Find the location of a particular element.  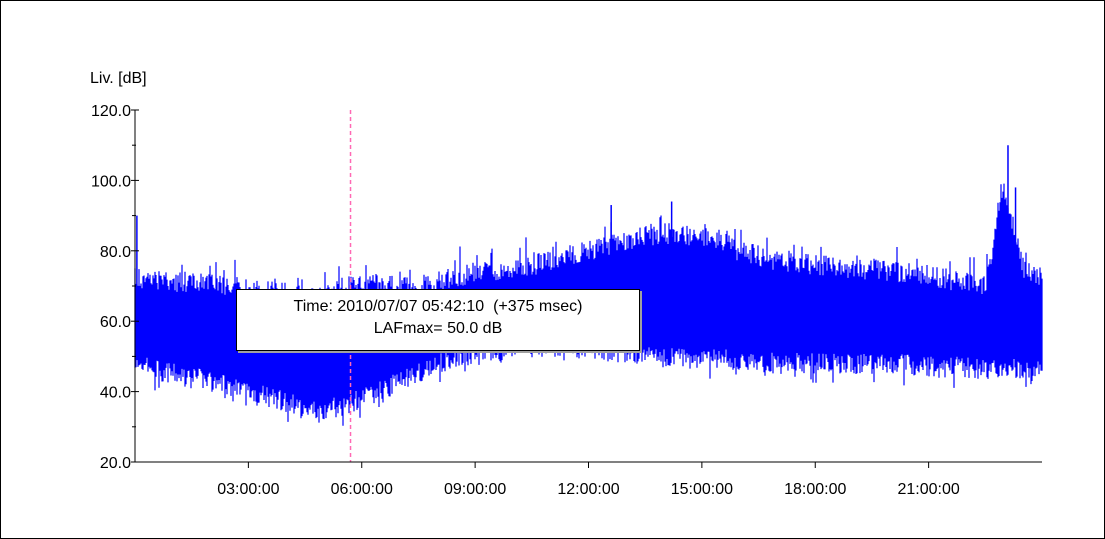

x-tick-label-2: 09:00:00 is located at coordinates (475, 489).